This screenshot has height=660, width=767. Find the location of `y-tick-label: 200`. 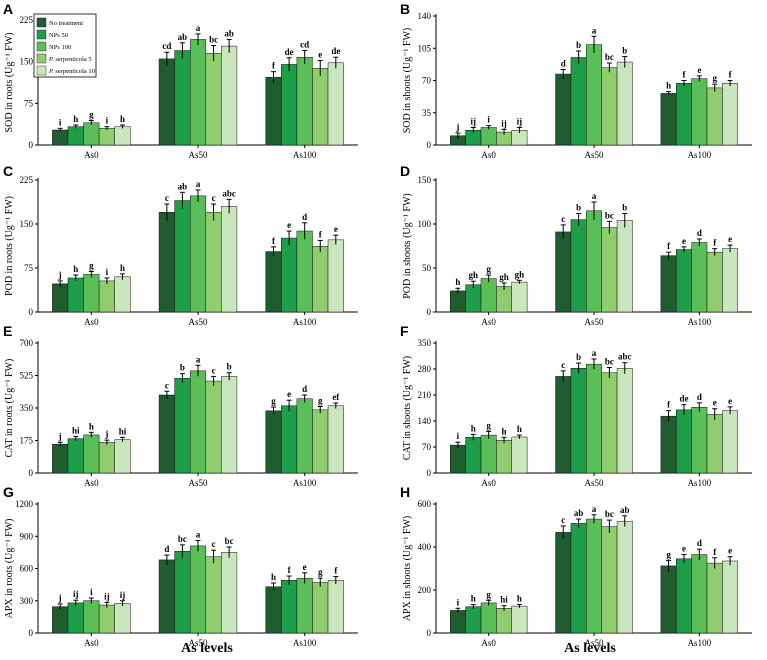

y-tick-label: 200 is located at coordinates (425, 590).